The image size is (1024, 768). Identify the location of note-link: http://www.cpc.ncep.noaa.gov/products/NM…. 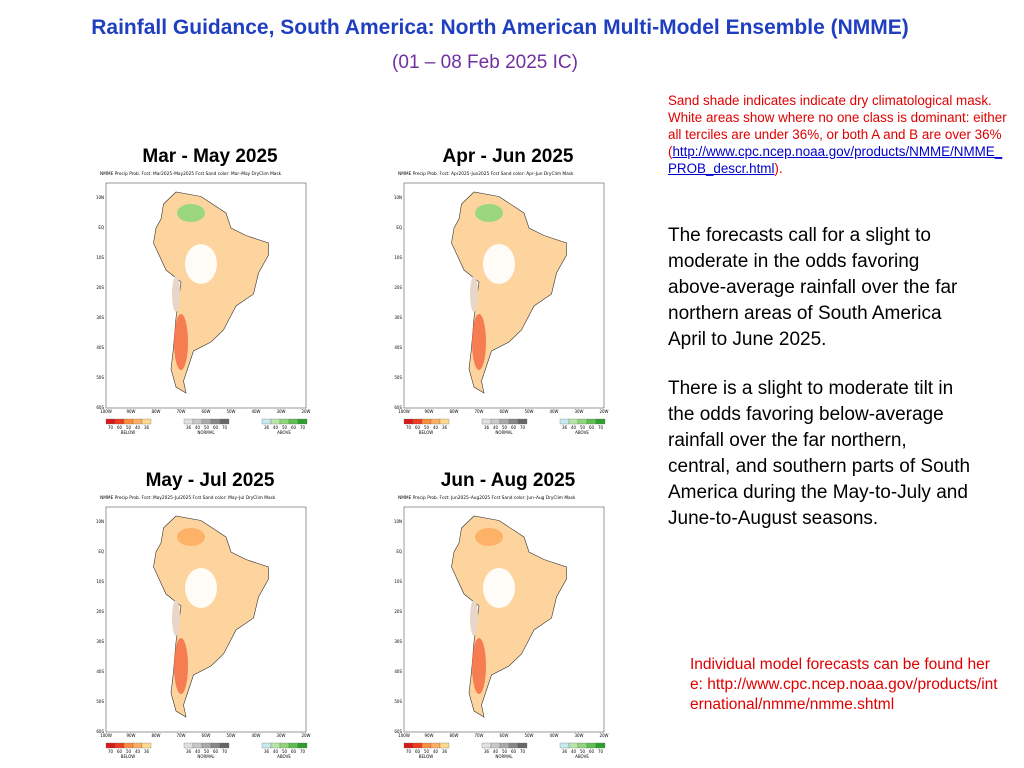
(835, 160).